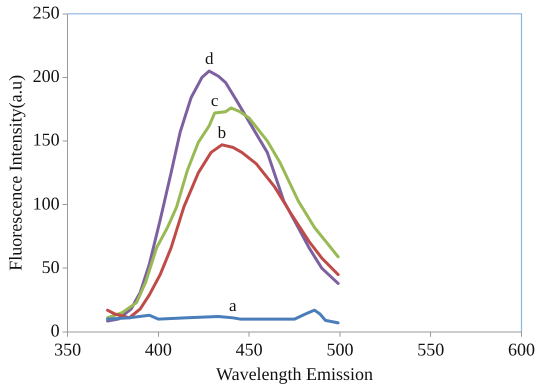 The height and width of the screenshot is (386, 538). Describe the element at coordinates (209, 58) in the screenshot. I see `annotation: d` at that location.